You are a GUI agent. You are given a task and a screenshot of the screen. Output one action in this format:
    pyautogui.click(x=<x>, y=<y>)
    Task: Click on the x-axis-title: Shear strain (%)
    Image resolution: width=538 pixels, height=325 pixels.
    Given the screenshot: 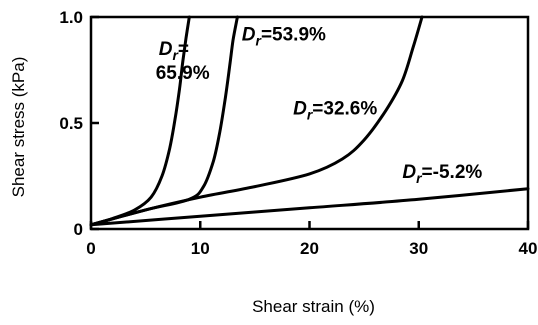 What is the action you would take?
    pyautogui.click(x=313, y=306)
    